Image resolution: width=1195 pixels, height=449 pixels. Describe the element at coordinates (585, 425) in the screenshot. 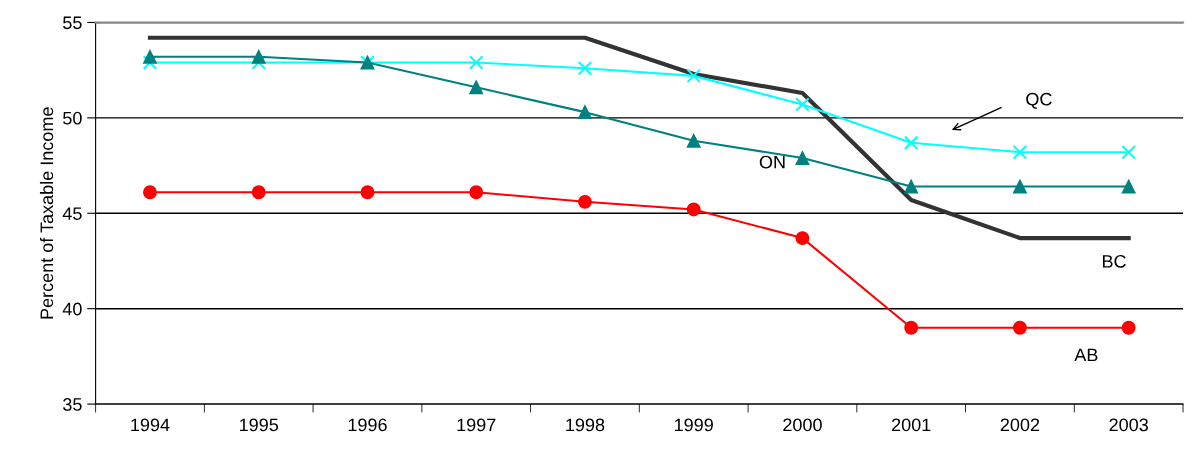

I see `x-tick-label: 1998` at that location.